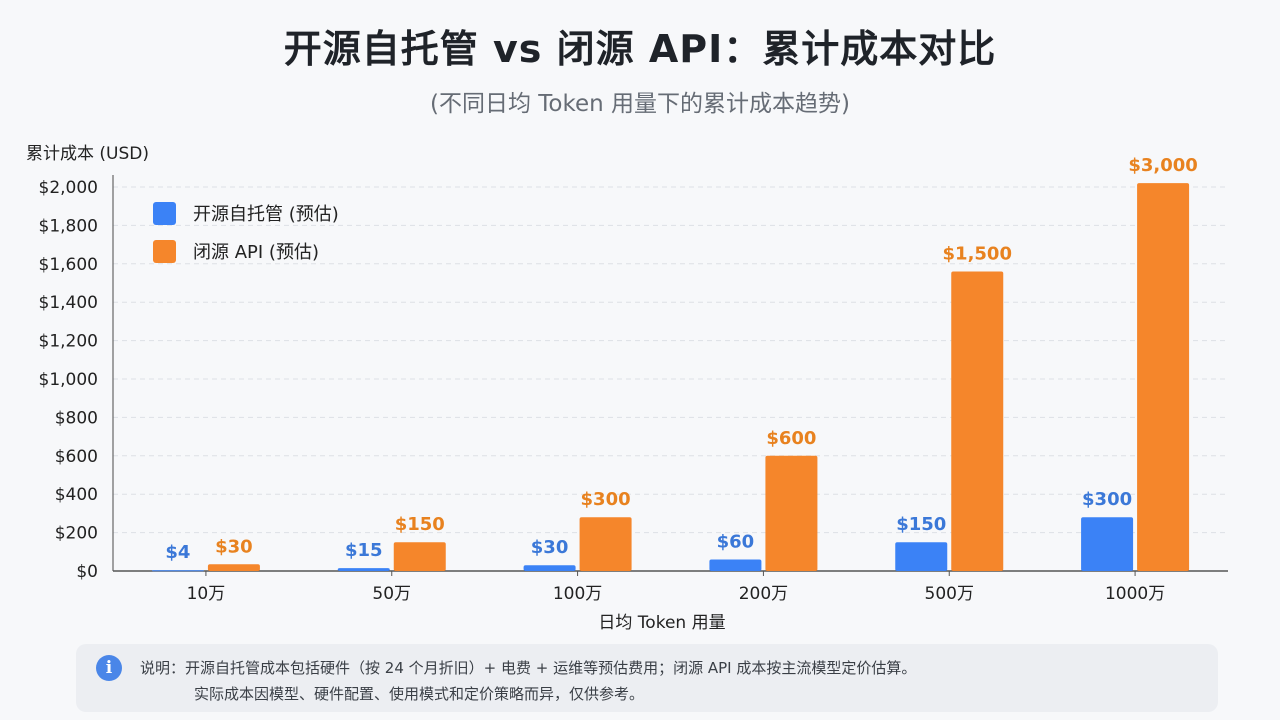  What do you see at coordinates (577, 594) in the screenshot?
I see `x-tick-label: 100万` at bounding box center [577, 594].